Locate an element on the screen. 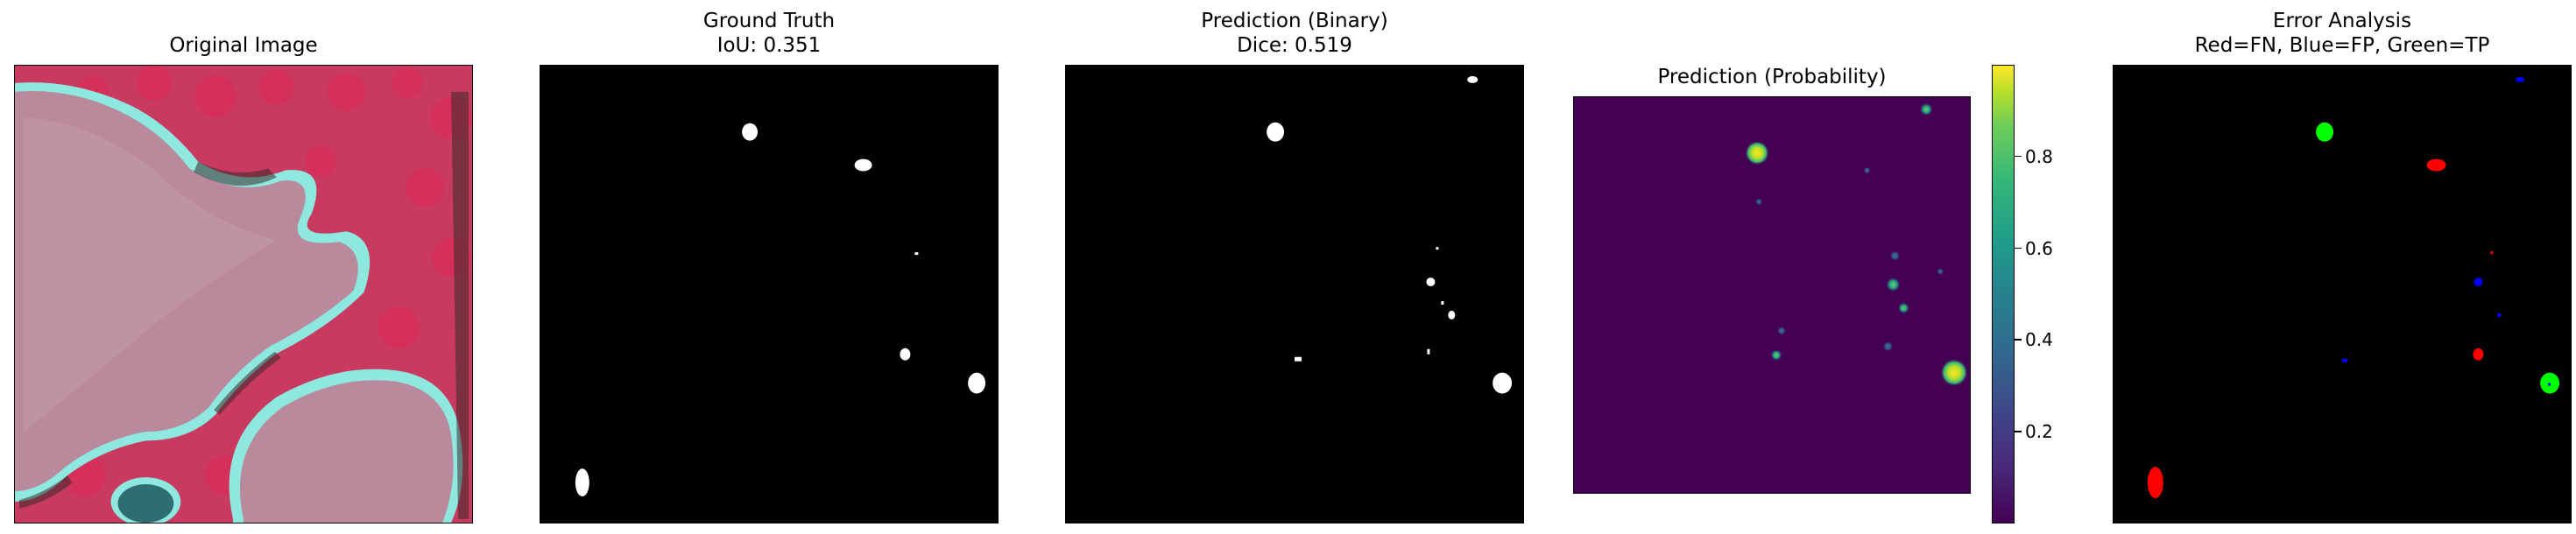  fn-regions is located at coordinates (2321, 328).